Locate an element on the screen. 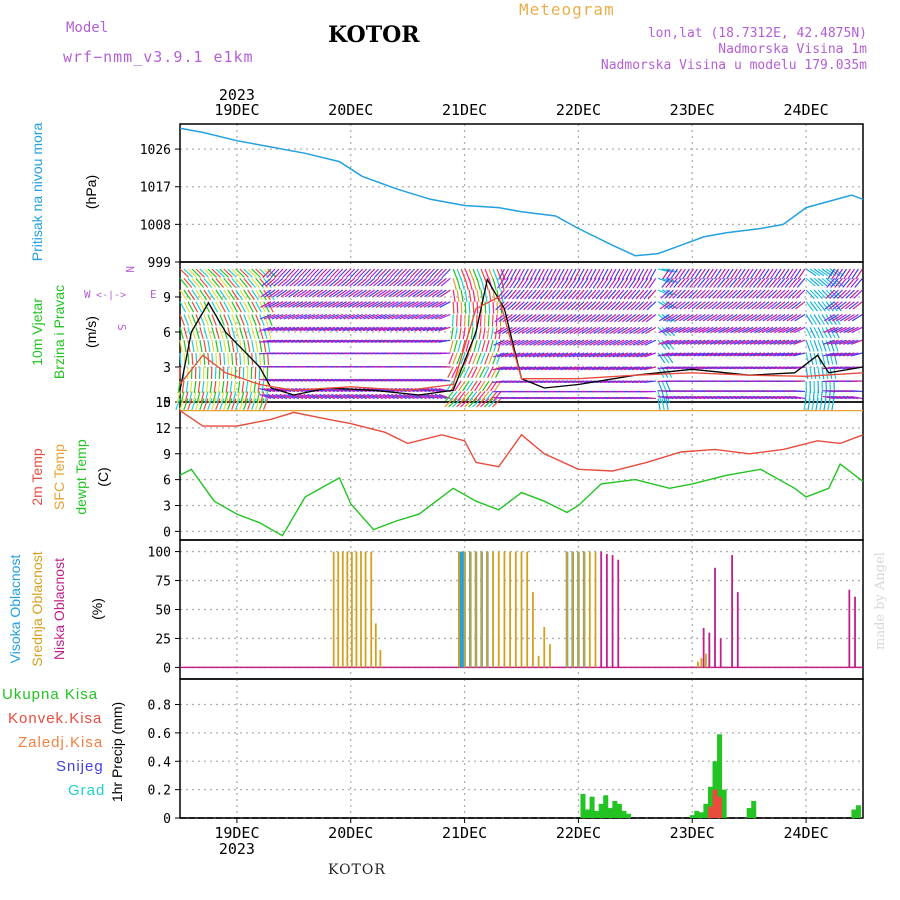 This screenshot has width=900, height=900. y-tick-label: 9 is located at coordinates (167, 298).